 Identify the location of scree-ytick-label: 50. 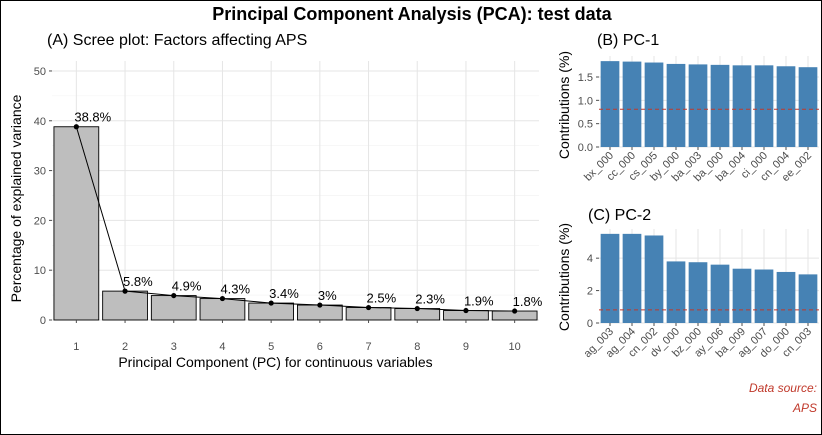
(40, 72).